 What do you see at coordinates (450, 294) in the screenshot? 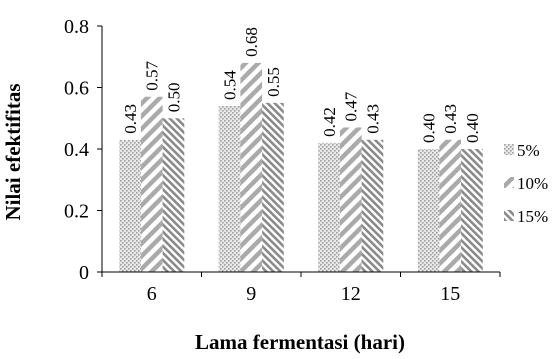
I see `x-tick-label: 15` at bounding box center [450, 294].